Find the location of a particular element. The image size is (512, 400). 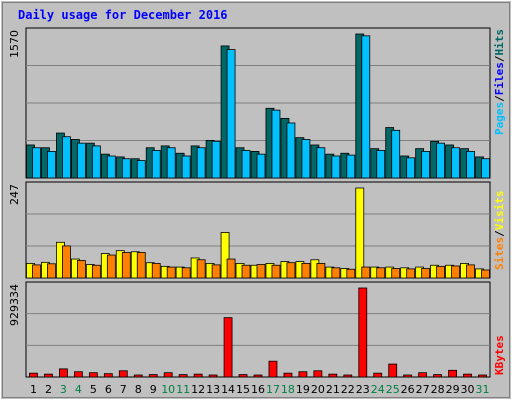

x-tick-label-30: 30 is located at coordinates (468, 389).